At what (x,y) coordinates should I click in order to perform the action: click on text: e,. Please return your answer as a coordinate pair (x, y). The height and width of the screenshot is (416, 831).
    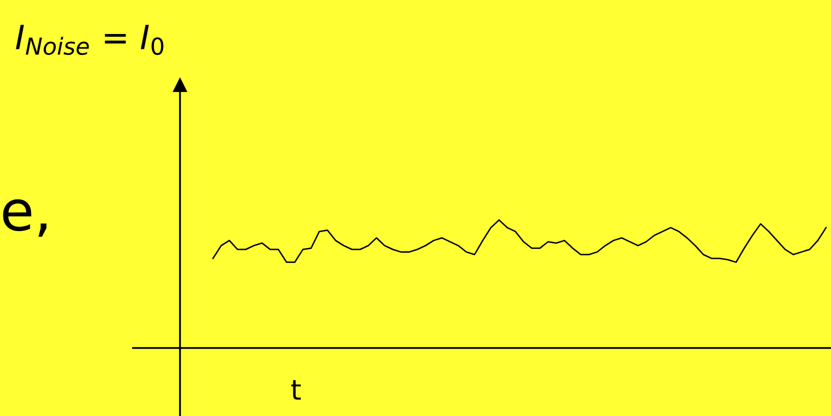
    Looking at the image, I should click on (24, 218).